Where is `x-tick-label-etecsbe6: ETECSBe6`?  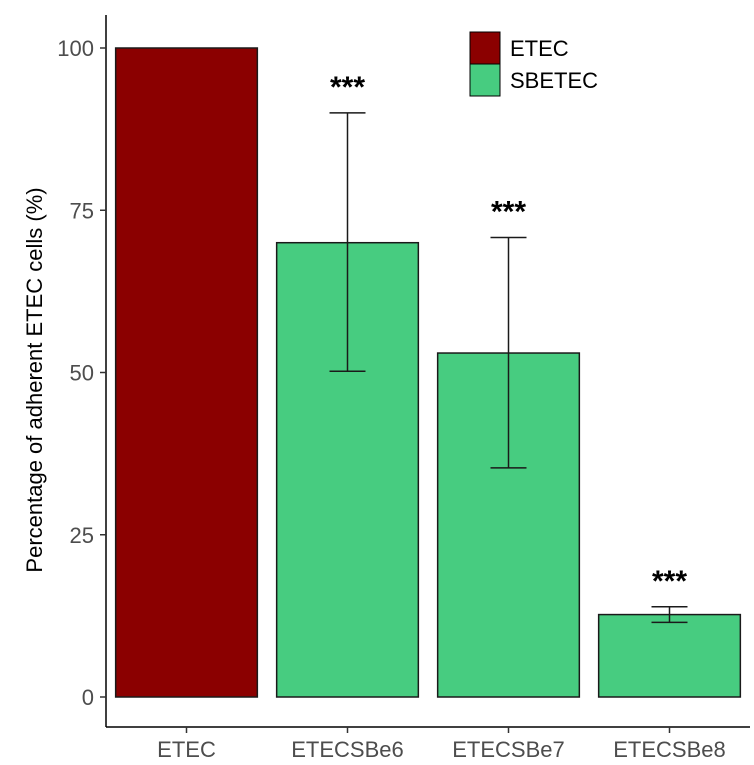
x-tick-label-etecsbe6: ETECSBe6 is located at coordinates (347, 749).